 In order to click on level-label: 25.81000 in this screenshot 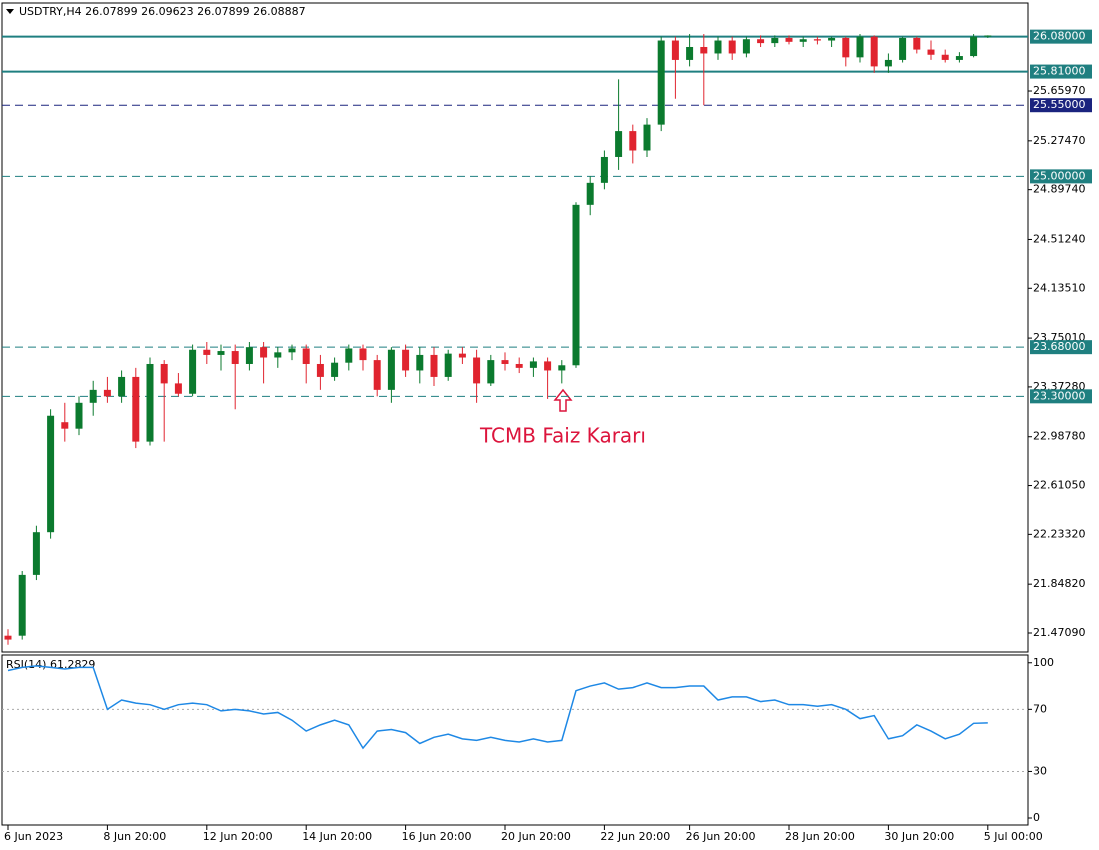, I will do `click(1059, 71)`.